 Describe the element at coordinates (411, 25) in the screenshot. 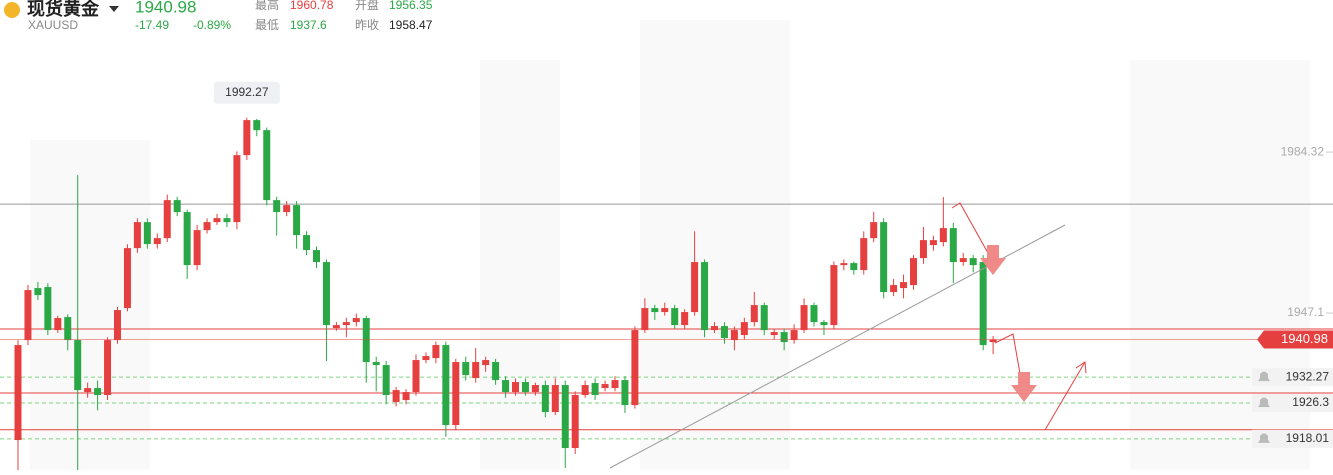

I see `prev-value: 1958.47` at that location.